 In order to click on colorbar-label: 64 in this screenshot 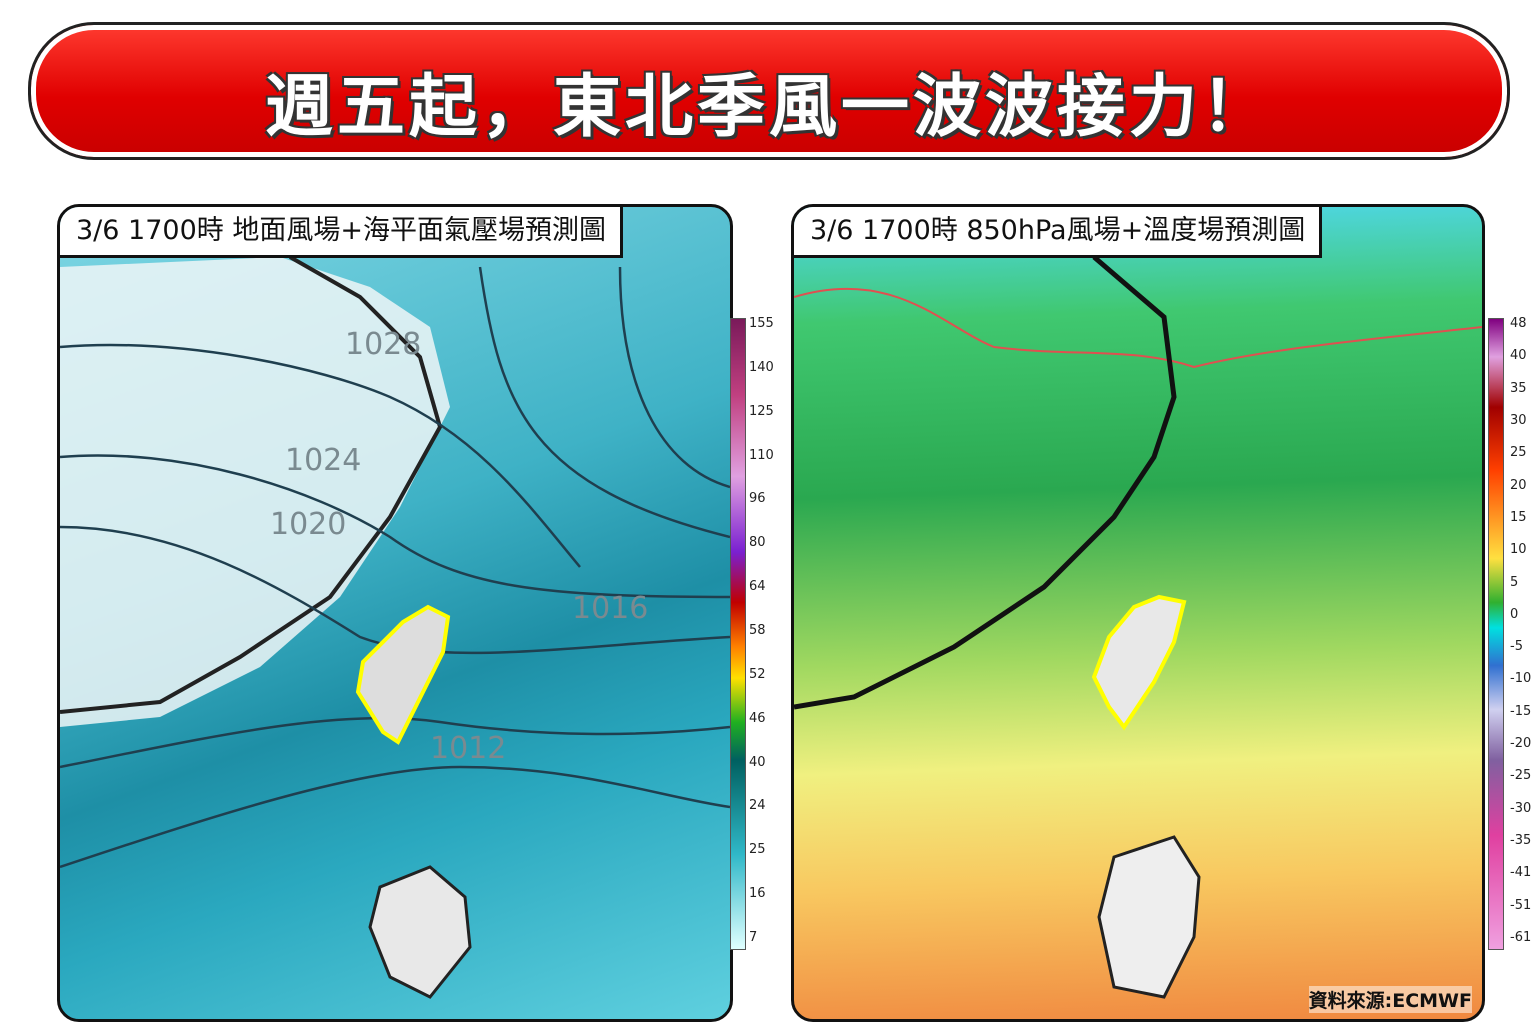, I will do `click(757, 587)`.